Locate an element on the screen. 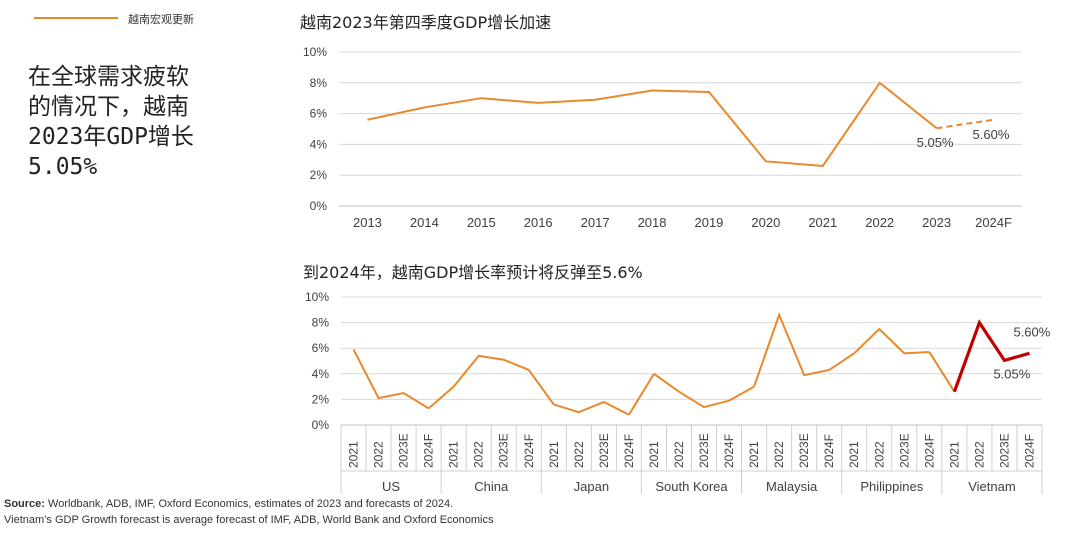  headline: 在全球需求疲软 的情况下，越南 2023年GDP增长 5.05% is located at coordinates (143, 122).